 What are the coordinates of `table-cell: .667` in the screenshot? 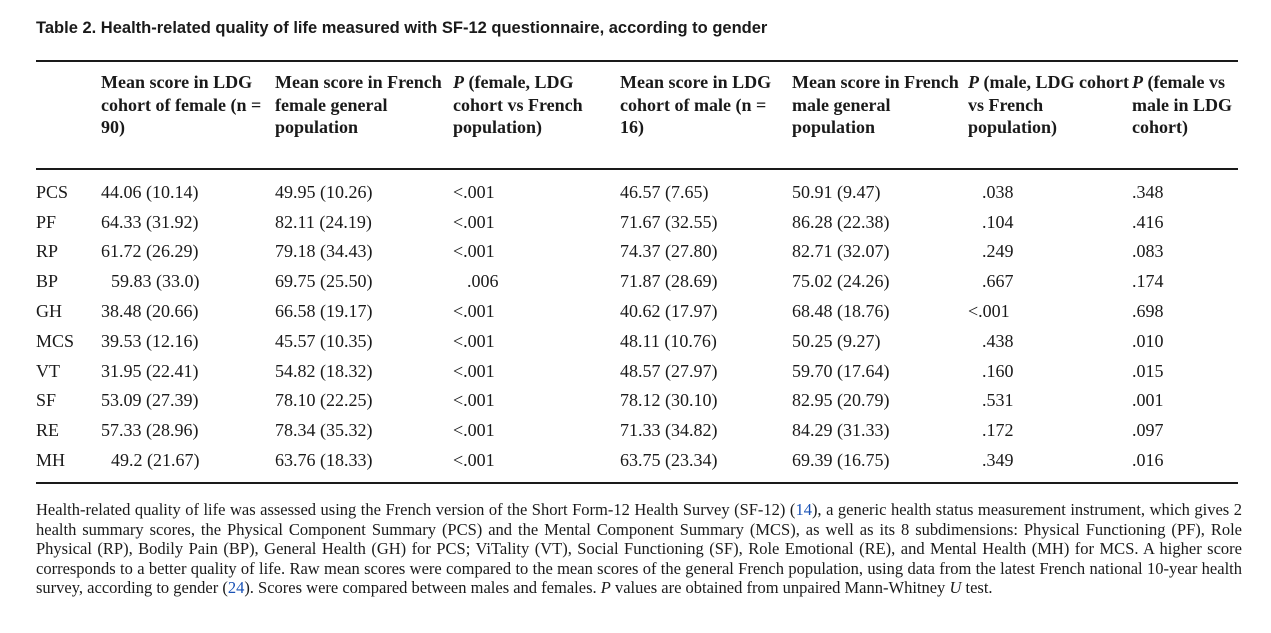 It's located at (998, 281).